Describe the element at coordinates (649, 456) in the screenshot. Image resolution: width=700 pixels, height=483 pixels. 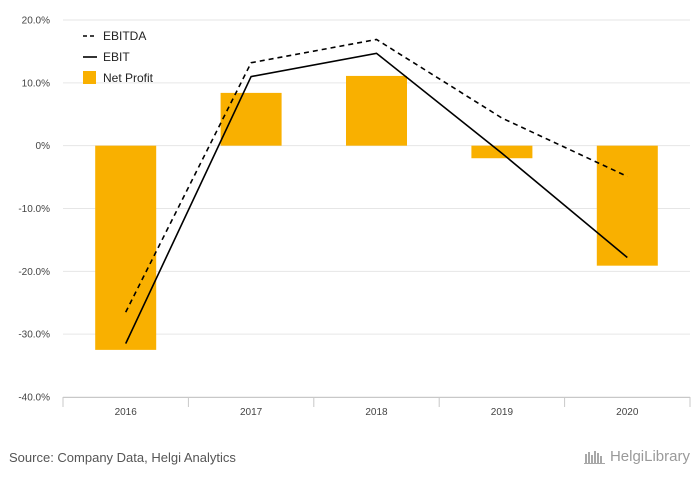
I see `brand-name: HelgiLibrary` at that location.